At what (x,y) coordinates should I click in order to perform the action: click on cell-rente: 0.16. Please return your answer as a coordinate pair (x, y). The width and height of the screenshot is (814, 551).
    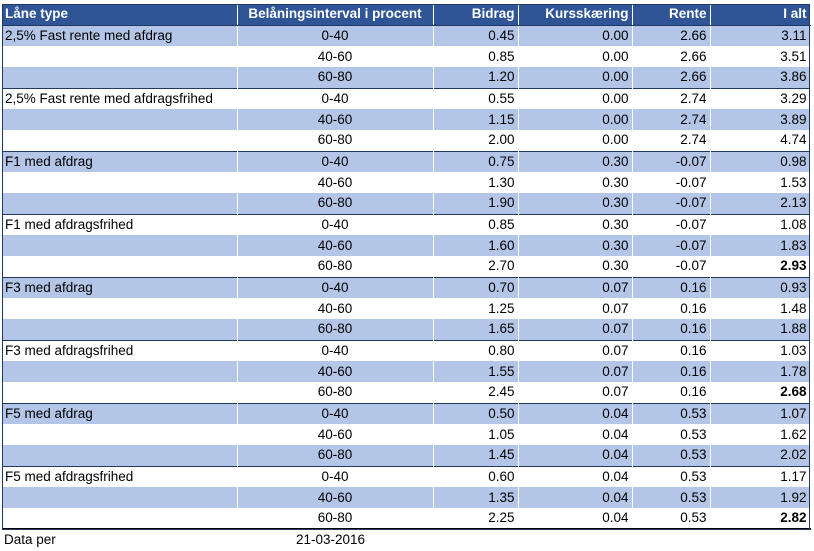
    Looking at the image, I should click on (671, 371).